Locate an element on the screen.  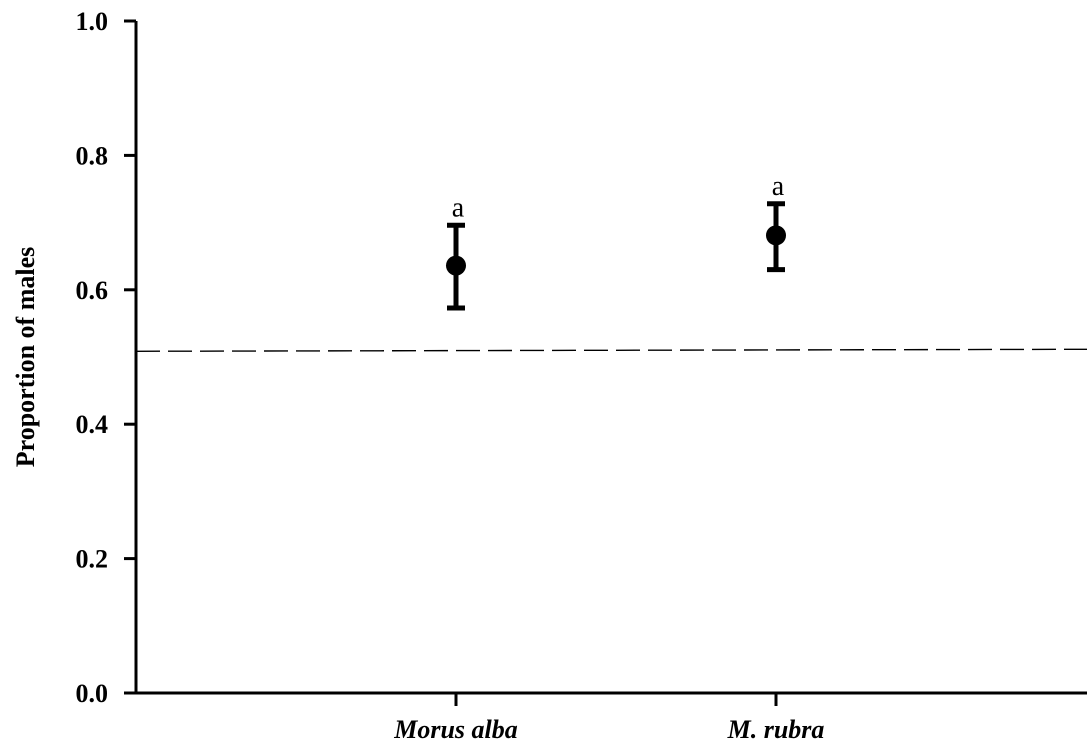
y-tick-label: 0.8 is located at coordinates (92, 155).